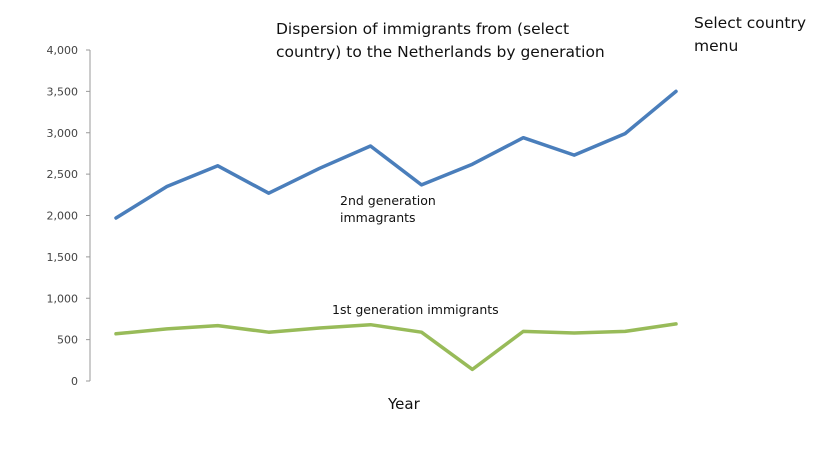 The width and height of the screenshot is (819, 460). I want to click on y-tick-label: 3,000, so click(63, 133).